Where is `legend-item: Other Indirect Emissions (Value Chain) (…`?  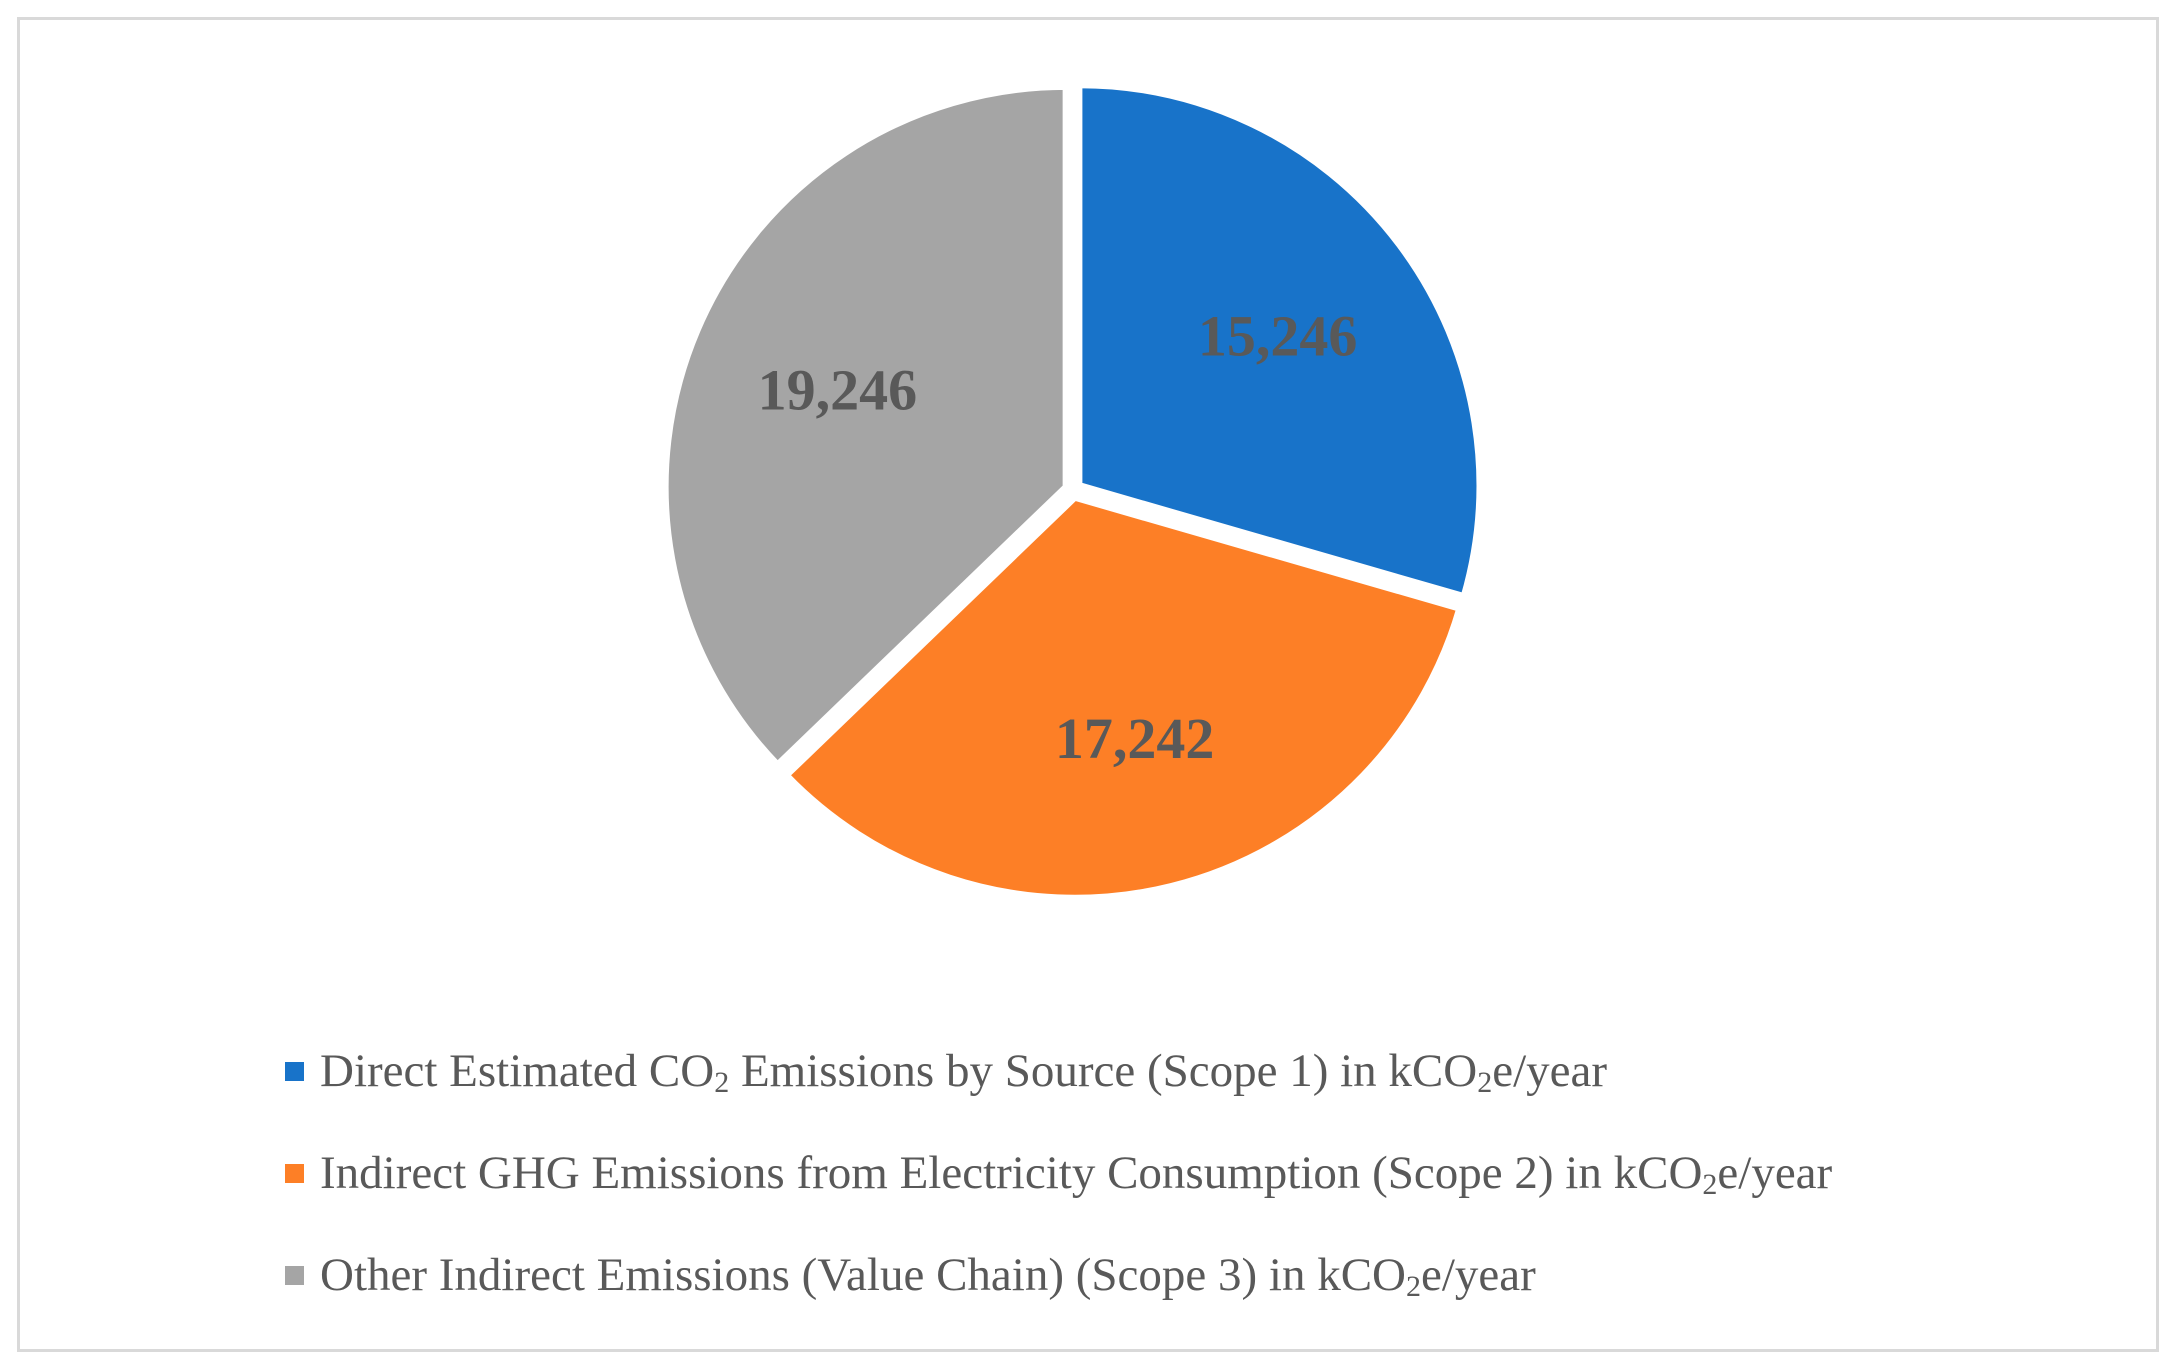
legend-item: Other Indirect Emissions (Value Chain) (… is located at coordinates (1185, 1275).